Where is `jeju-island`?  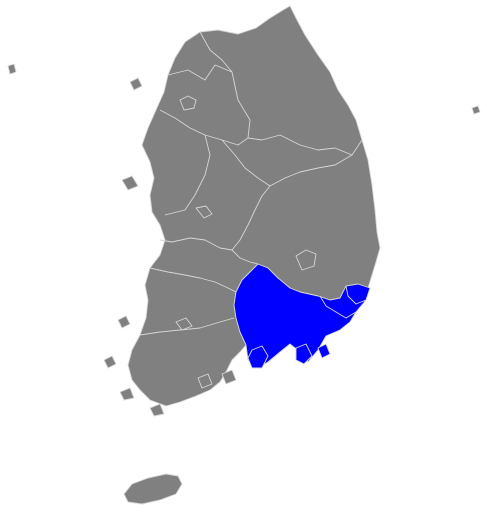
jeju-island is located at coordinates (153, 489).